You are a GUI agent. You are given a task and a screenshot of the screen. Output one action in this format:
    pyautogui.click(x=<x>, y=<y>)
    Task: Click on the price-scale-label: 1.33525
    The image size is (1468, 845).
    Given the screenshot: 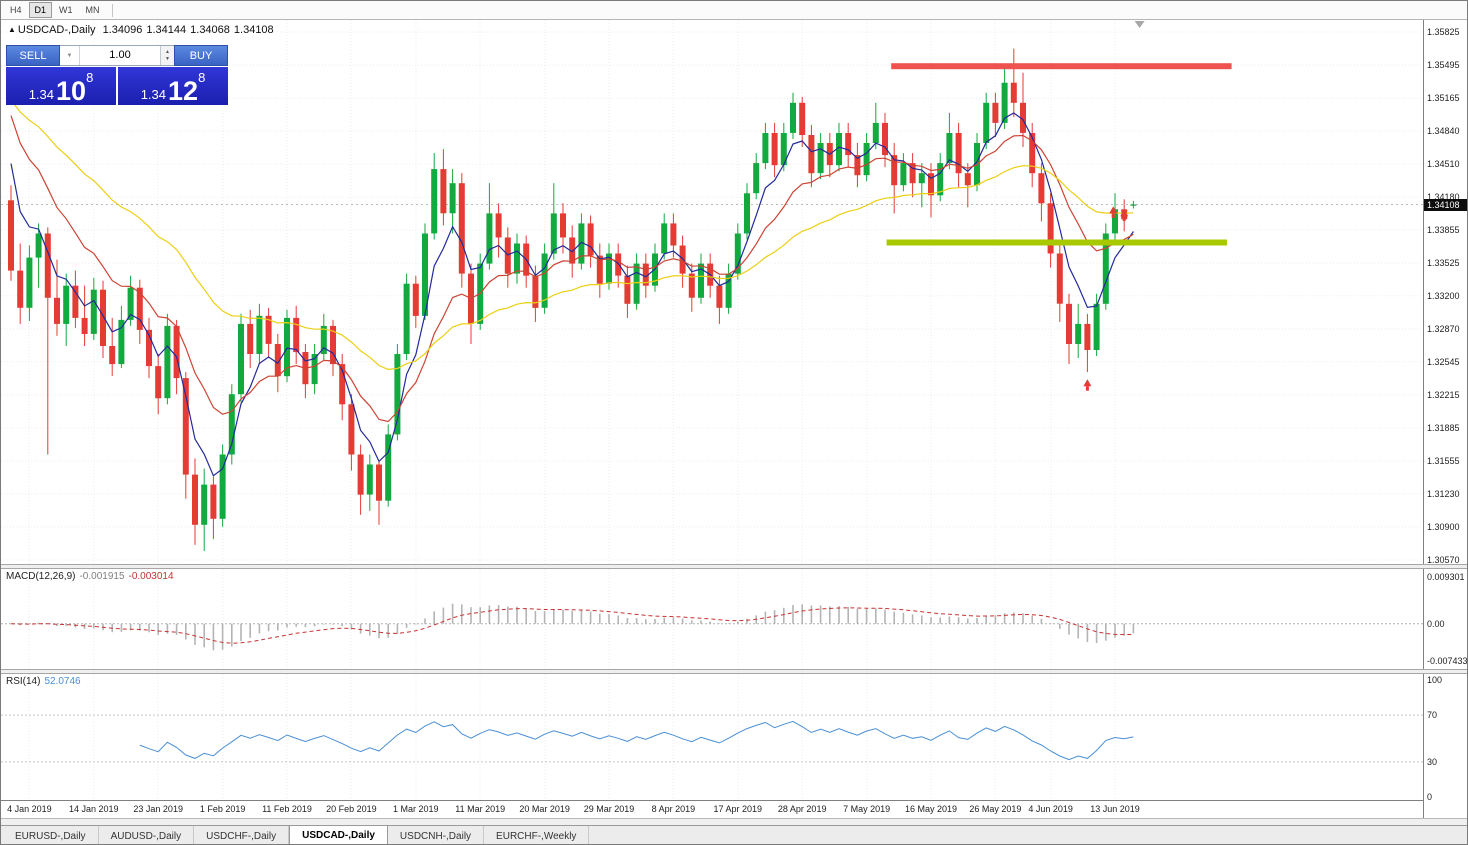 What is the action you would take?
    pyautogui.click(x=1443, y=263)
    